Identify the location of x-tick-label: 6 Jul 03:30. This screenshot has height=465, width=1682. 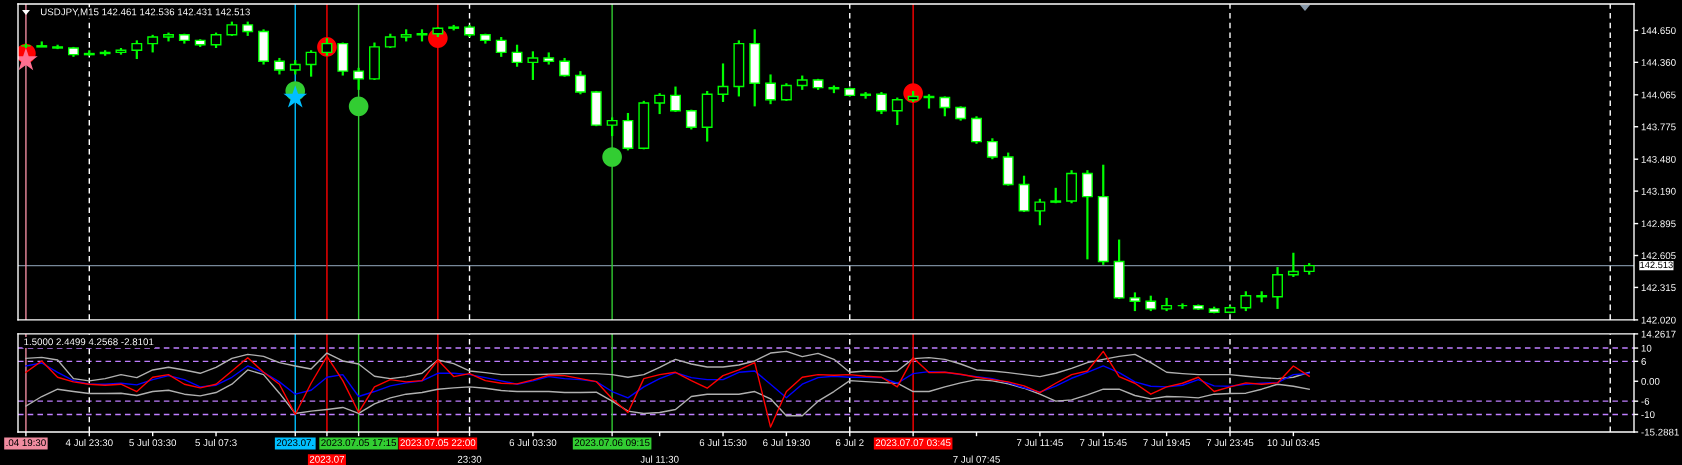
(533, 442).